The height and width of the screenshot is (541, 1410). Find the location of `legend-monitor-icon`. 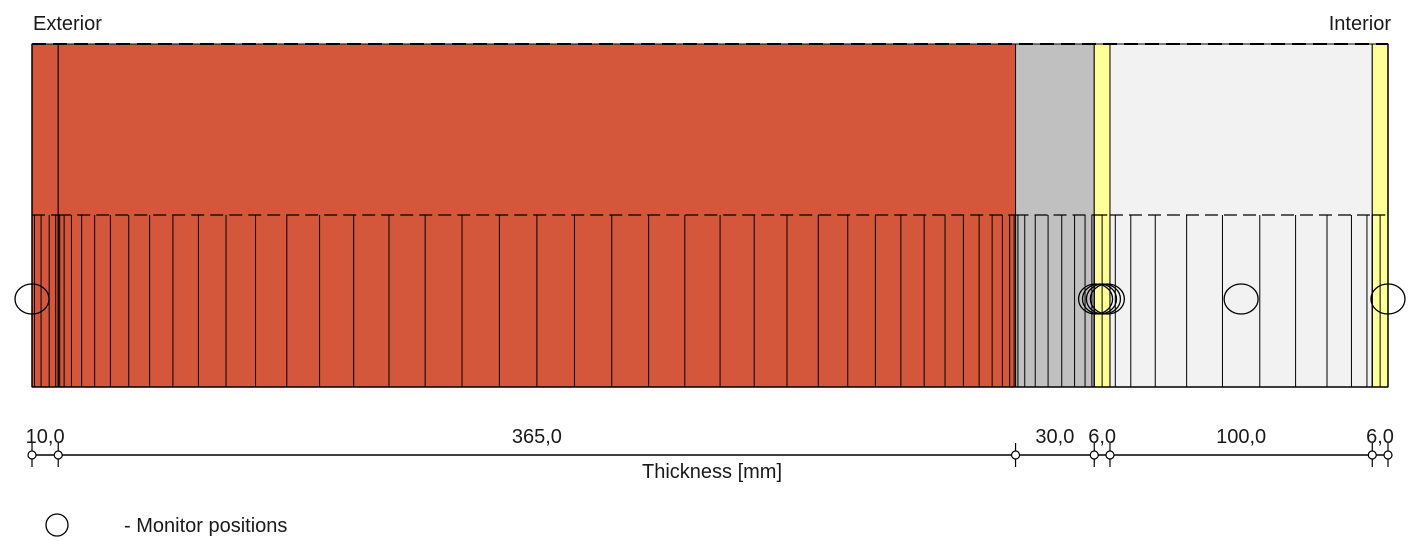

legend-monitor-icon is located at coordinates (57, 525).